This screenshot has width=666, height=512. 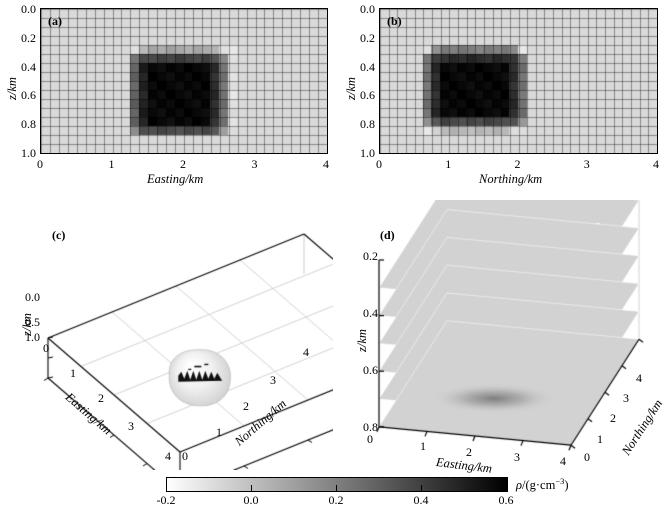 I want to click on panel-a: (a), so click(x=184, y=81).